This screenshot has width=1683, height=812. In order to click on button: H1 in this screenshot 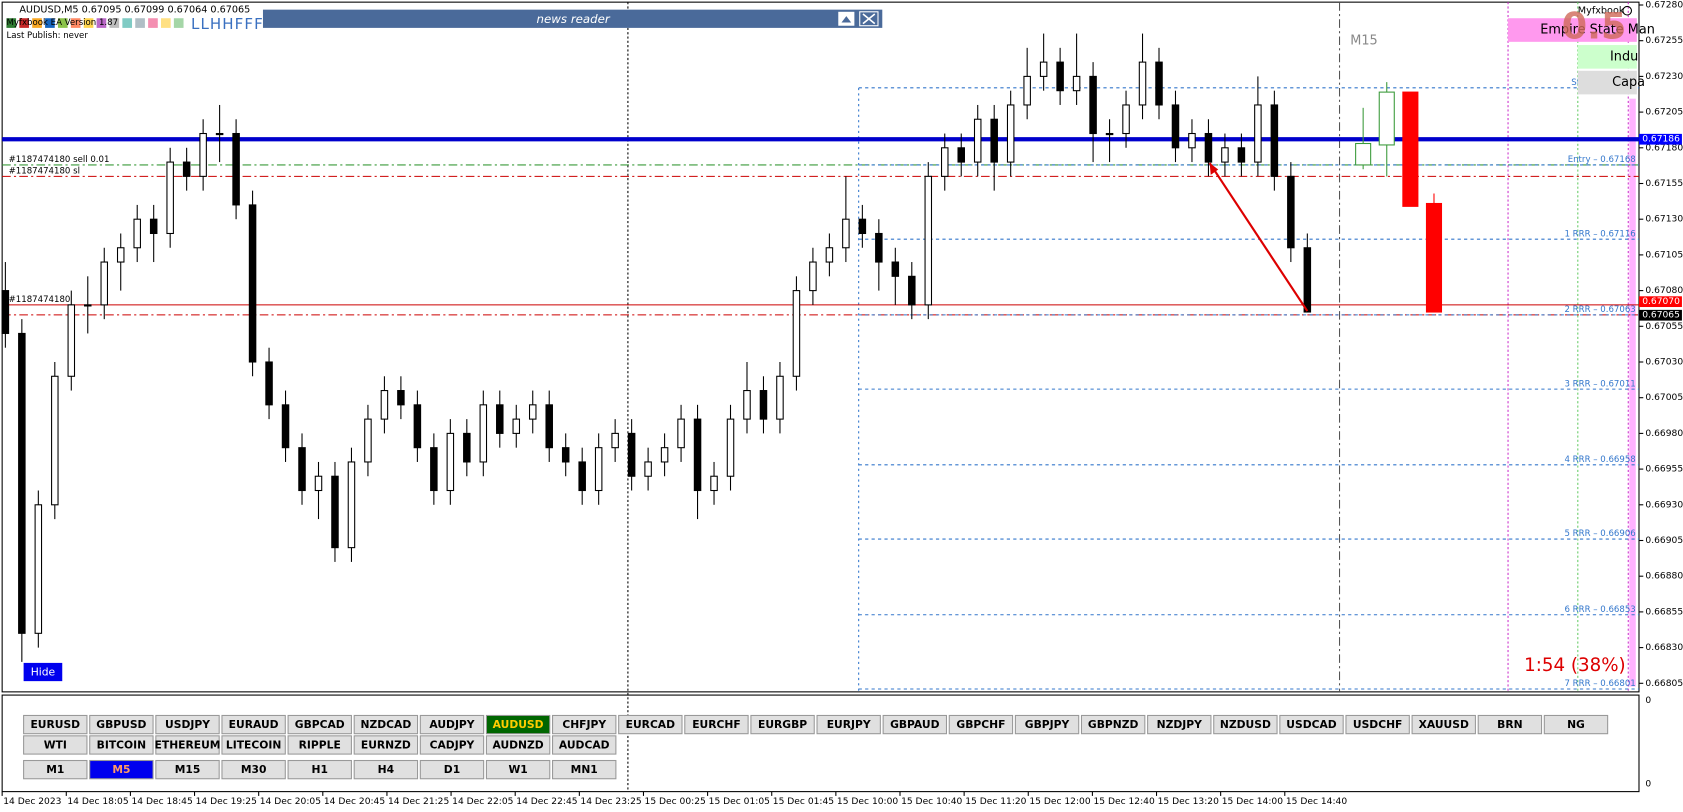, I will do `click(319, 769)`.